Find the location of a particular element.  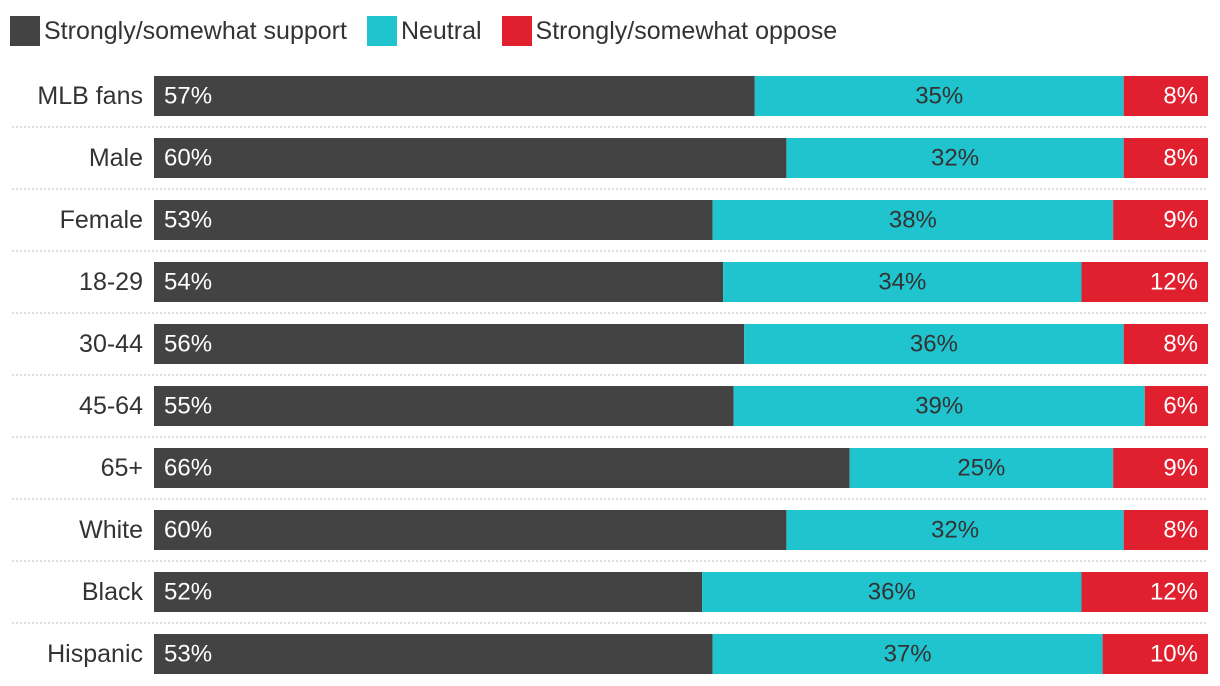

bar-oppose-hispanic is located at coordinates (1155, 654).